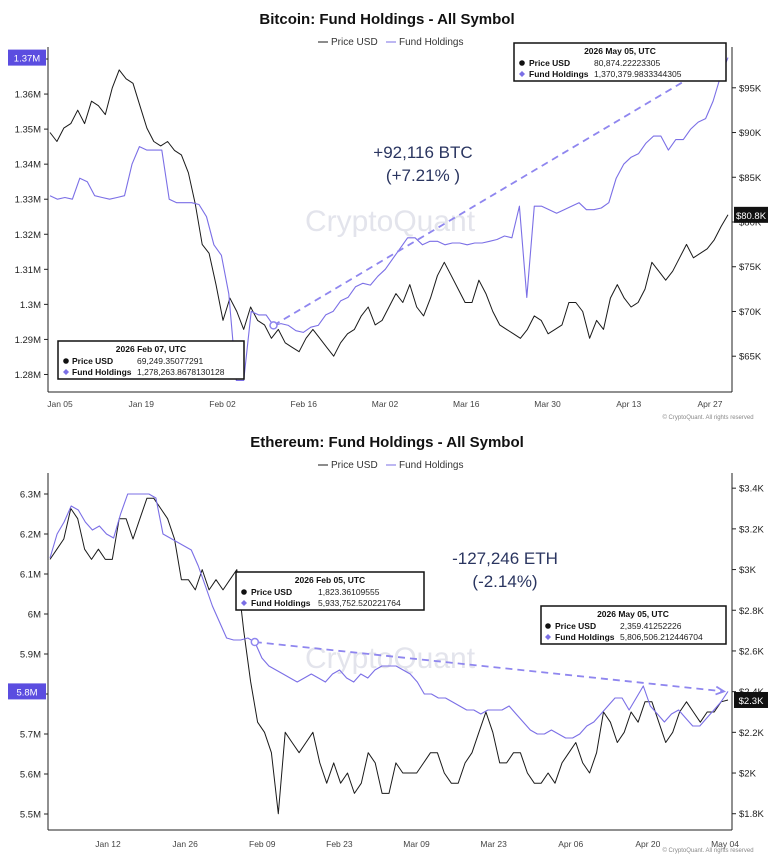 This screenshot has width=768, height=855. What do you see at coordinates (661, 637) in the screenshot?
I see `eth-end-holdings: 5,806,506.212446704` at bounding box center [661, 637].